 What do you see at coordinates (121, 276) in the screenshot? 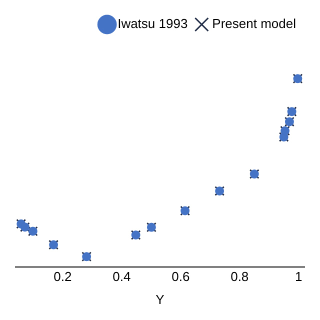
I see `x-tick-label: 0.4` at bounding box center [121, 276].